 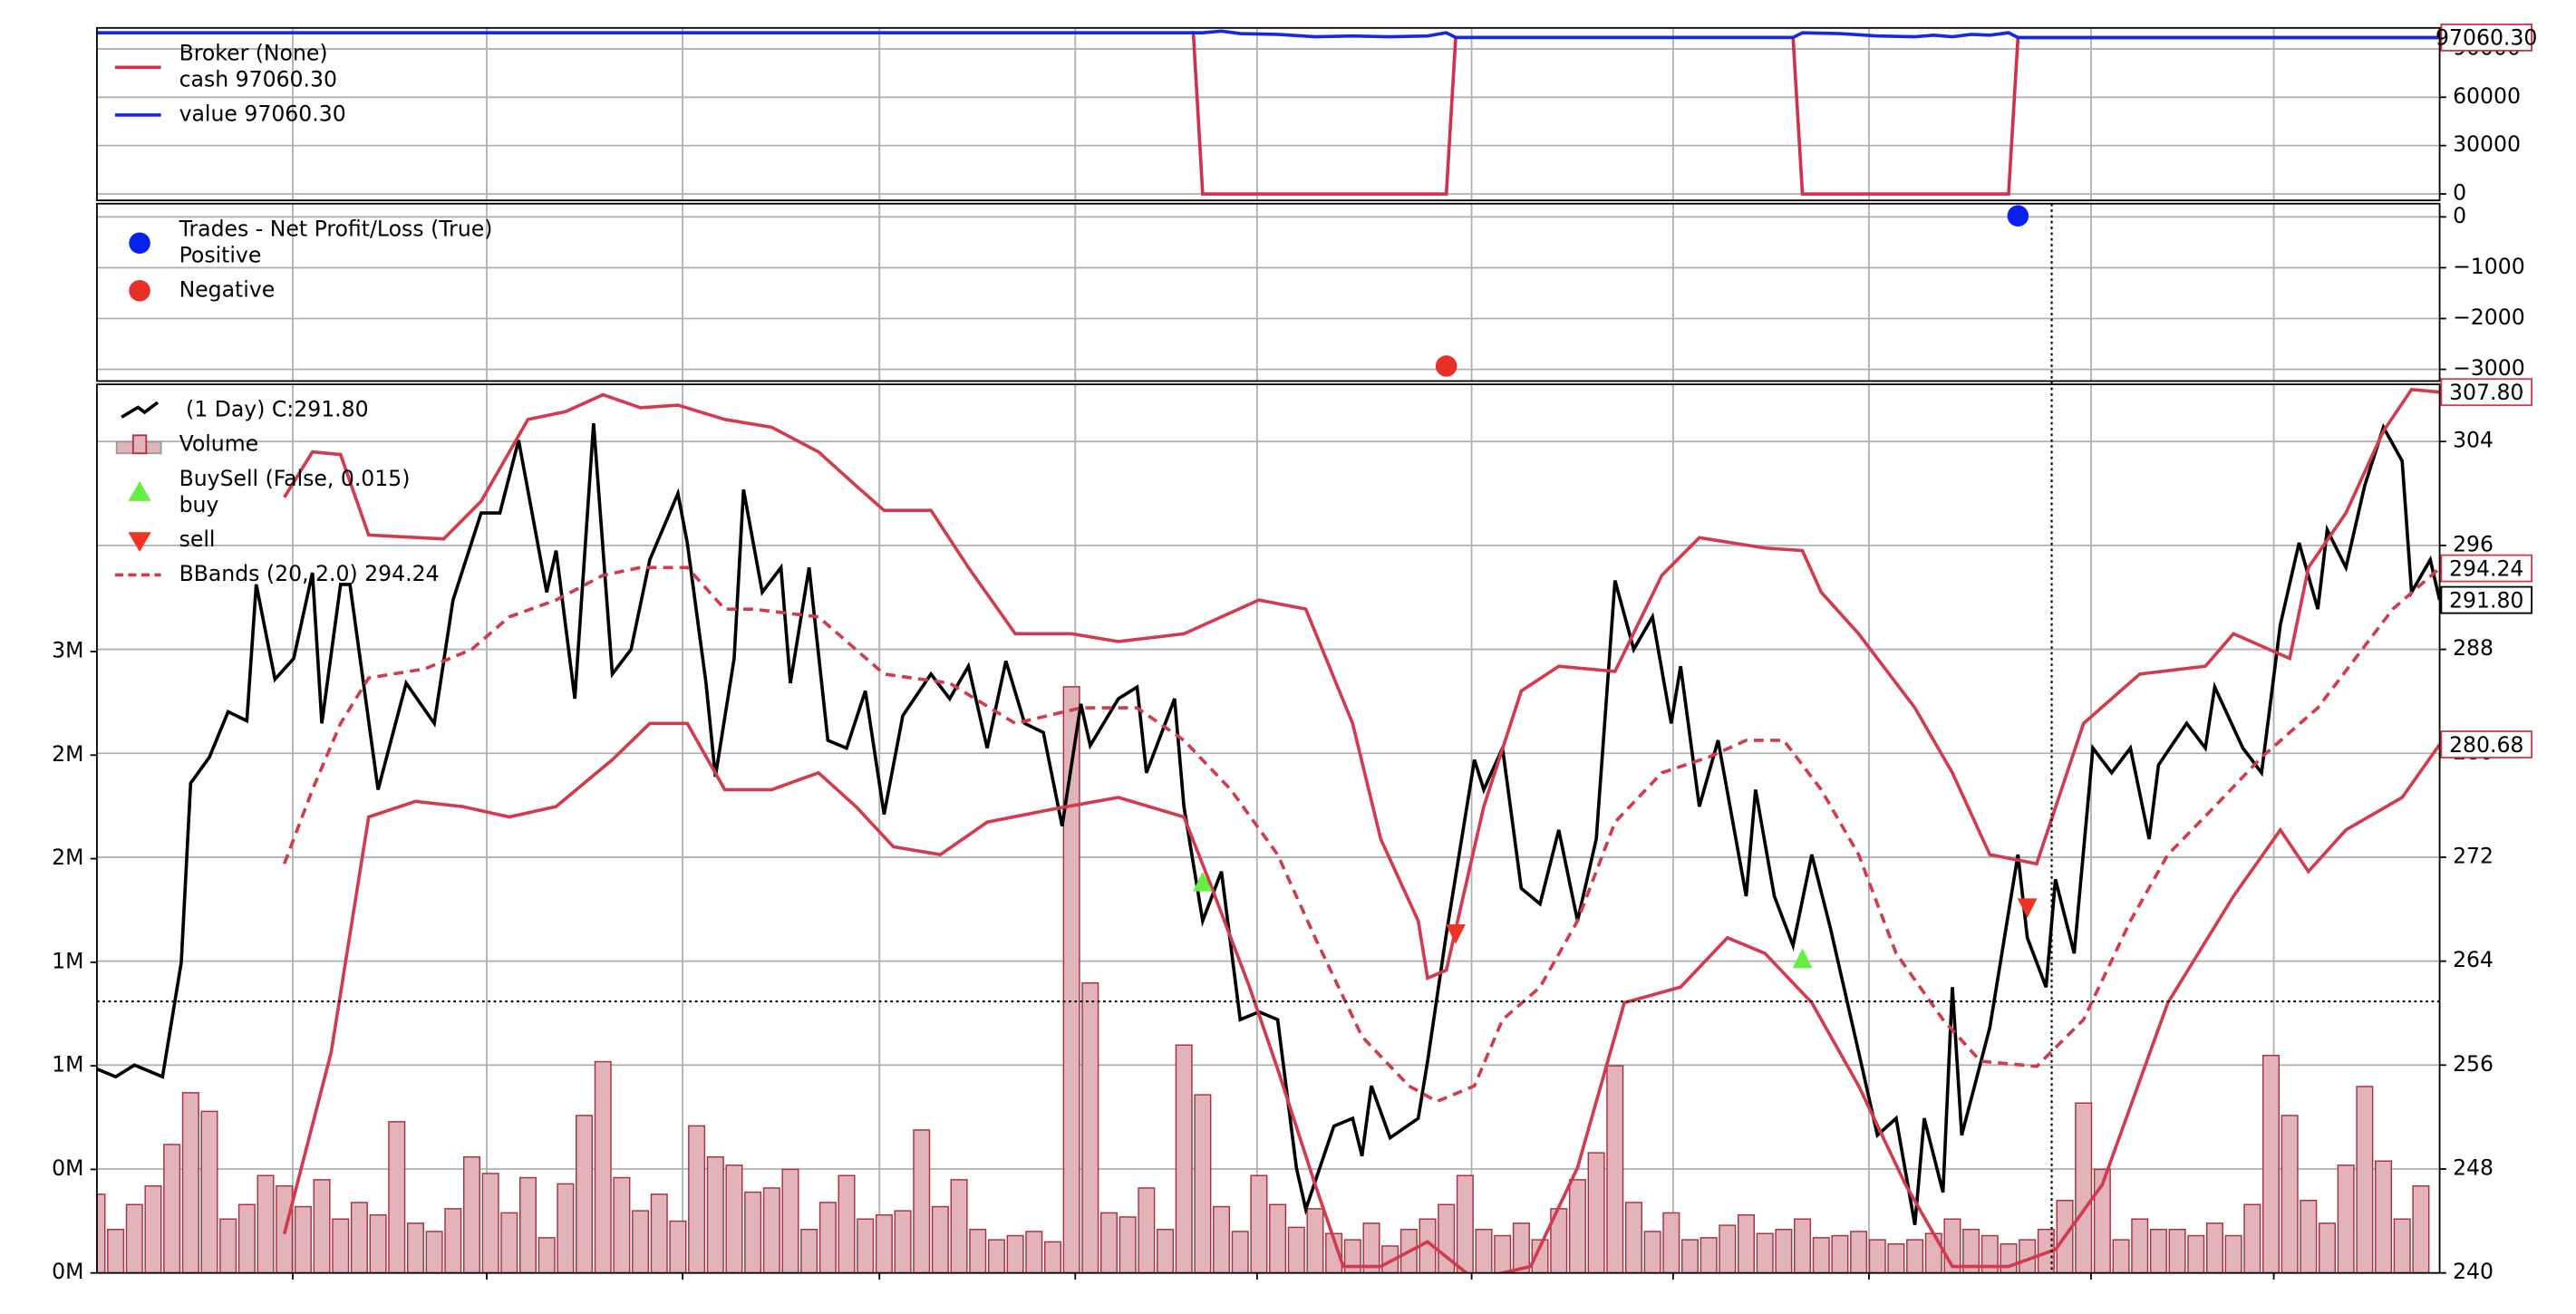 What do you see at coordinates (2473, 440) in the screenshot?
I see `y-tick-label: 304` at bounding box center [2473, 440].